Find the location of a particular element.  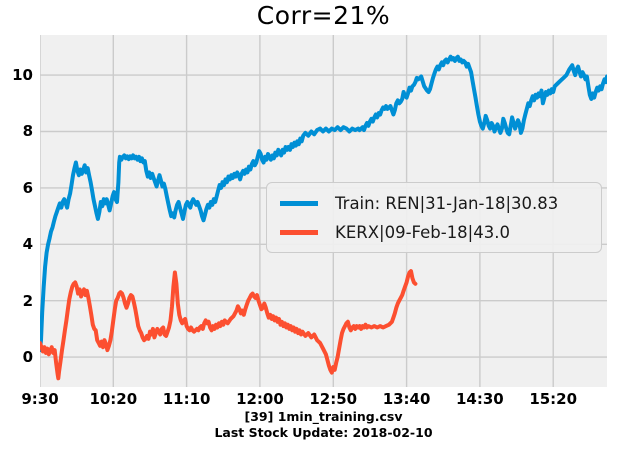

train-line-swatch is located at coordinates (299, 203).